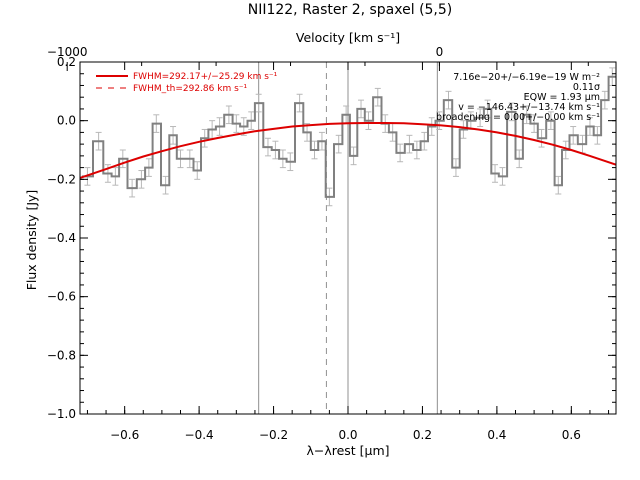 The height and width of the screenshot is (480, 640). What do you see at coordinates (61, 355) in the screenshot?
I see `y-tick-label: −0.8` at bounding box center [61, 355].